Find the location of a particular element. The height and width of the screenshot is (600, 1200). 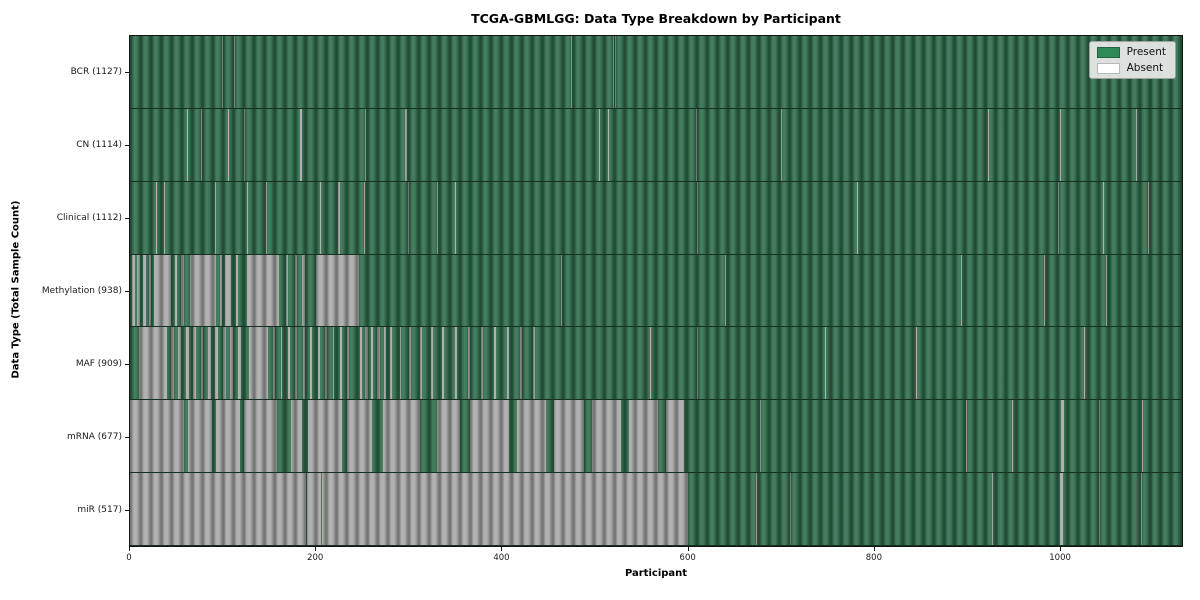

x-tick-label: 1000 is located at coordinates (1060, 558).